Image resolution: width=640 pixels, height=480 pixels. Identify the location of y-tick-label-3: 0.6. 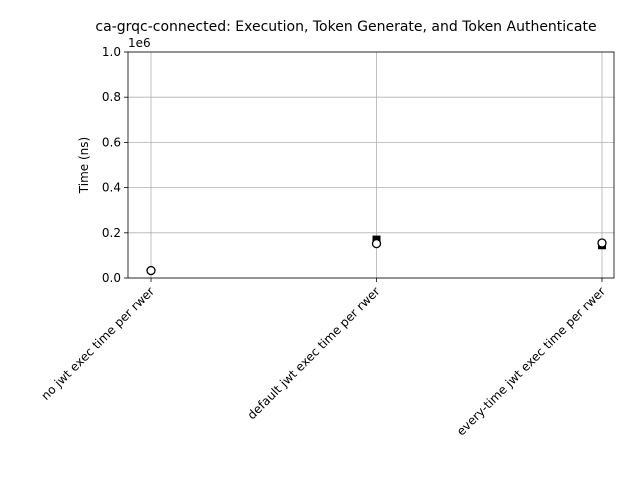
(111, 142).